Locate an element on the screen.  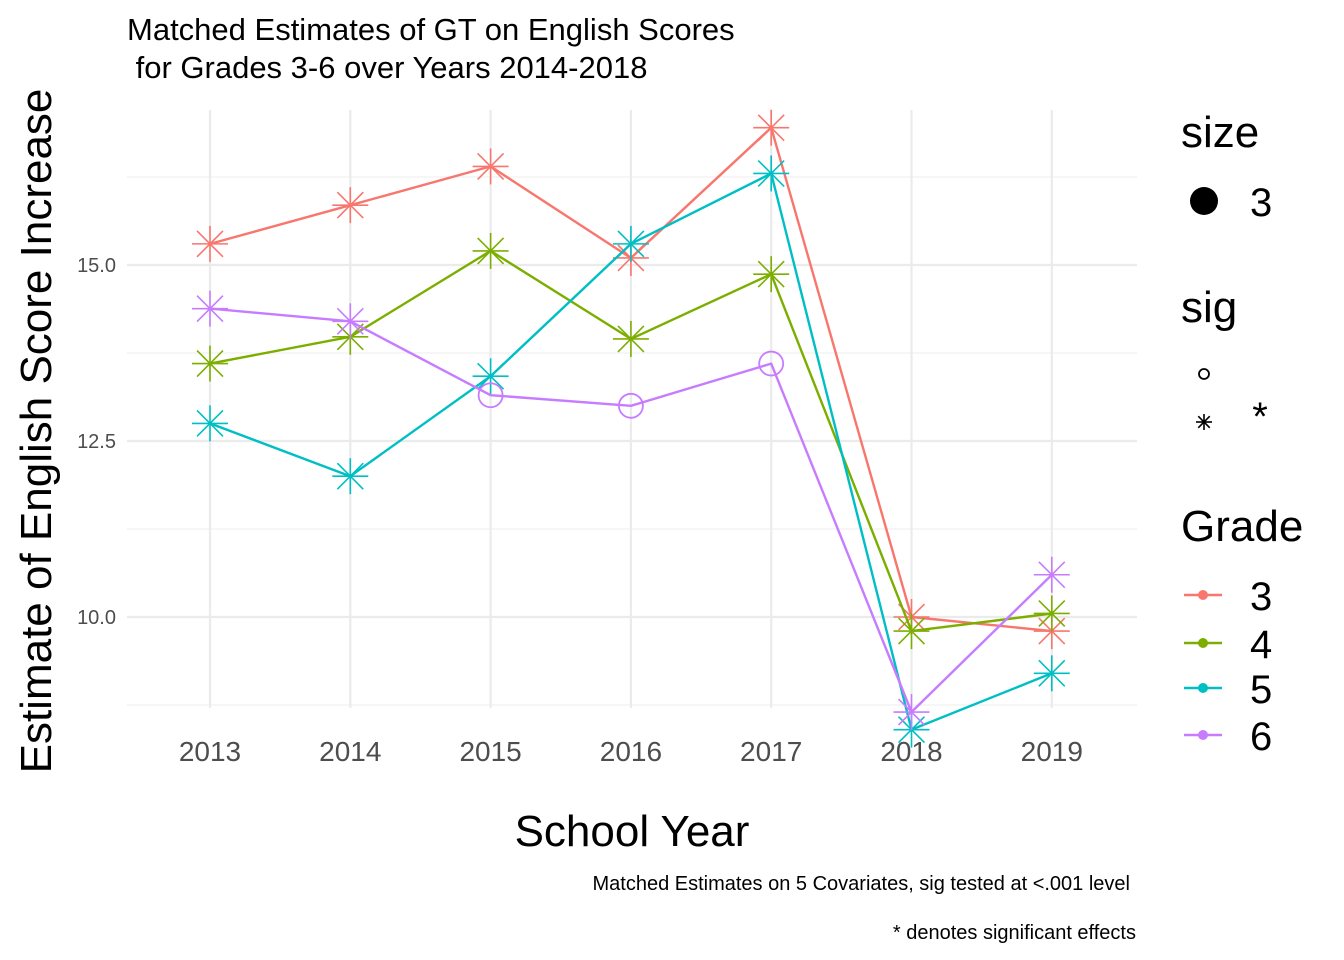
x-tick-label: 2016 is located at coordinates (631, 751).